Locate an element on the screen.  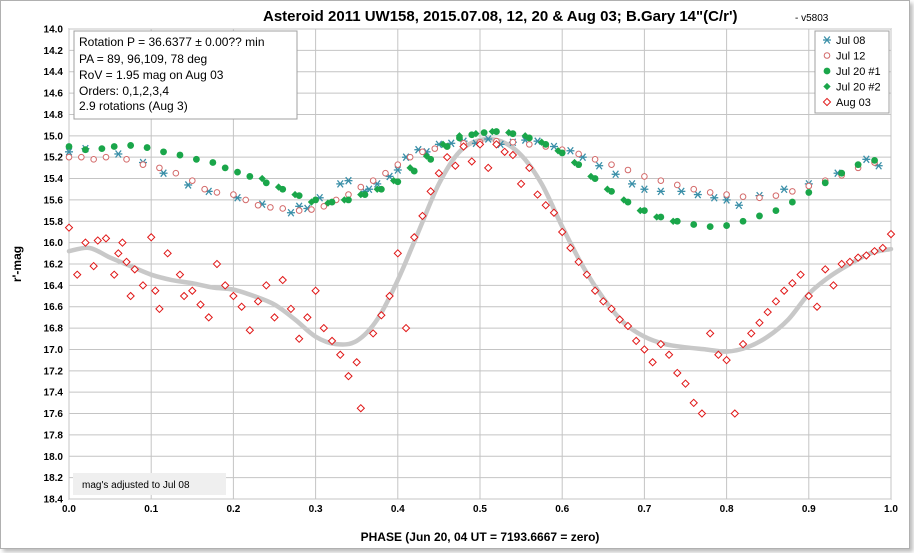
x-tick-label: 0.9 is located at coordinates (809, 509).